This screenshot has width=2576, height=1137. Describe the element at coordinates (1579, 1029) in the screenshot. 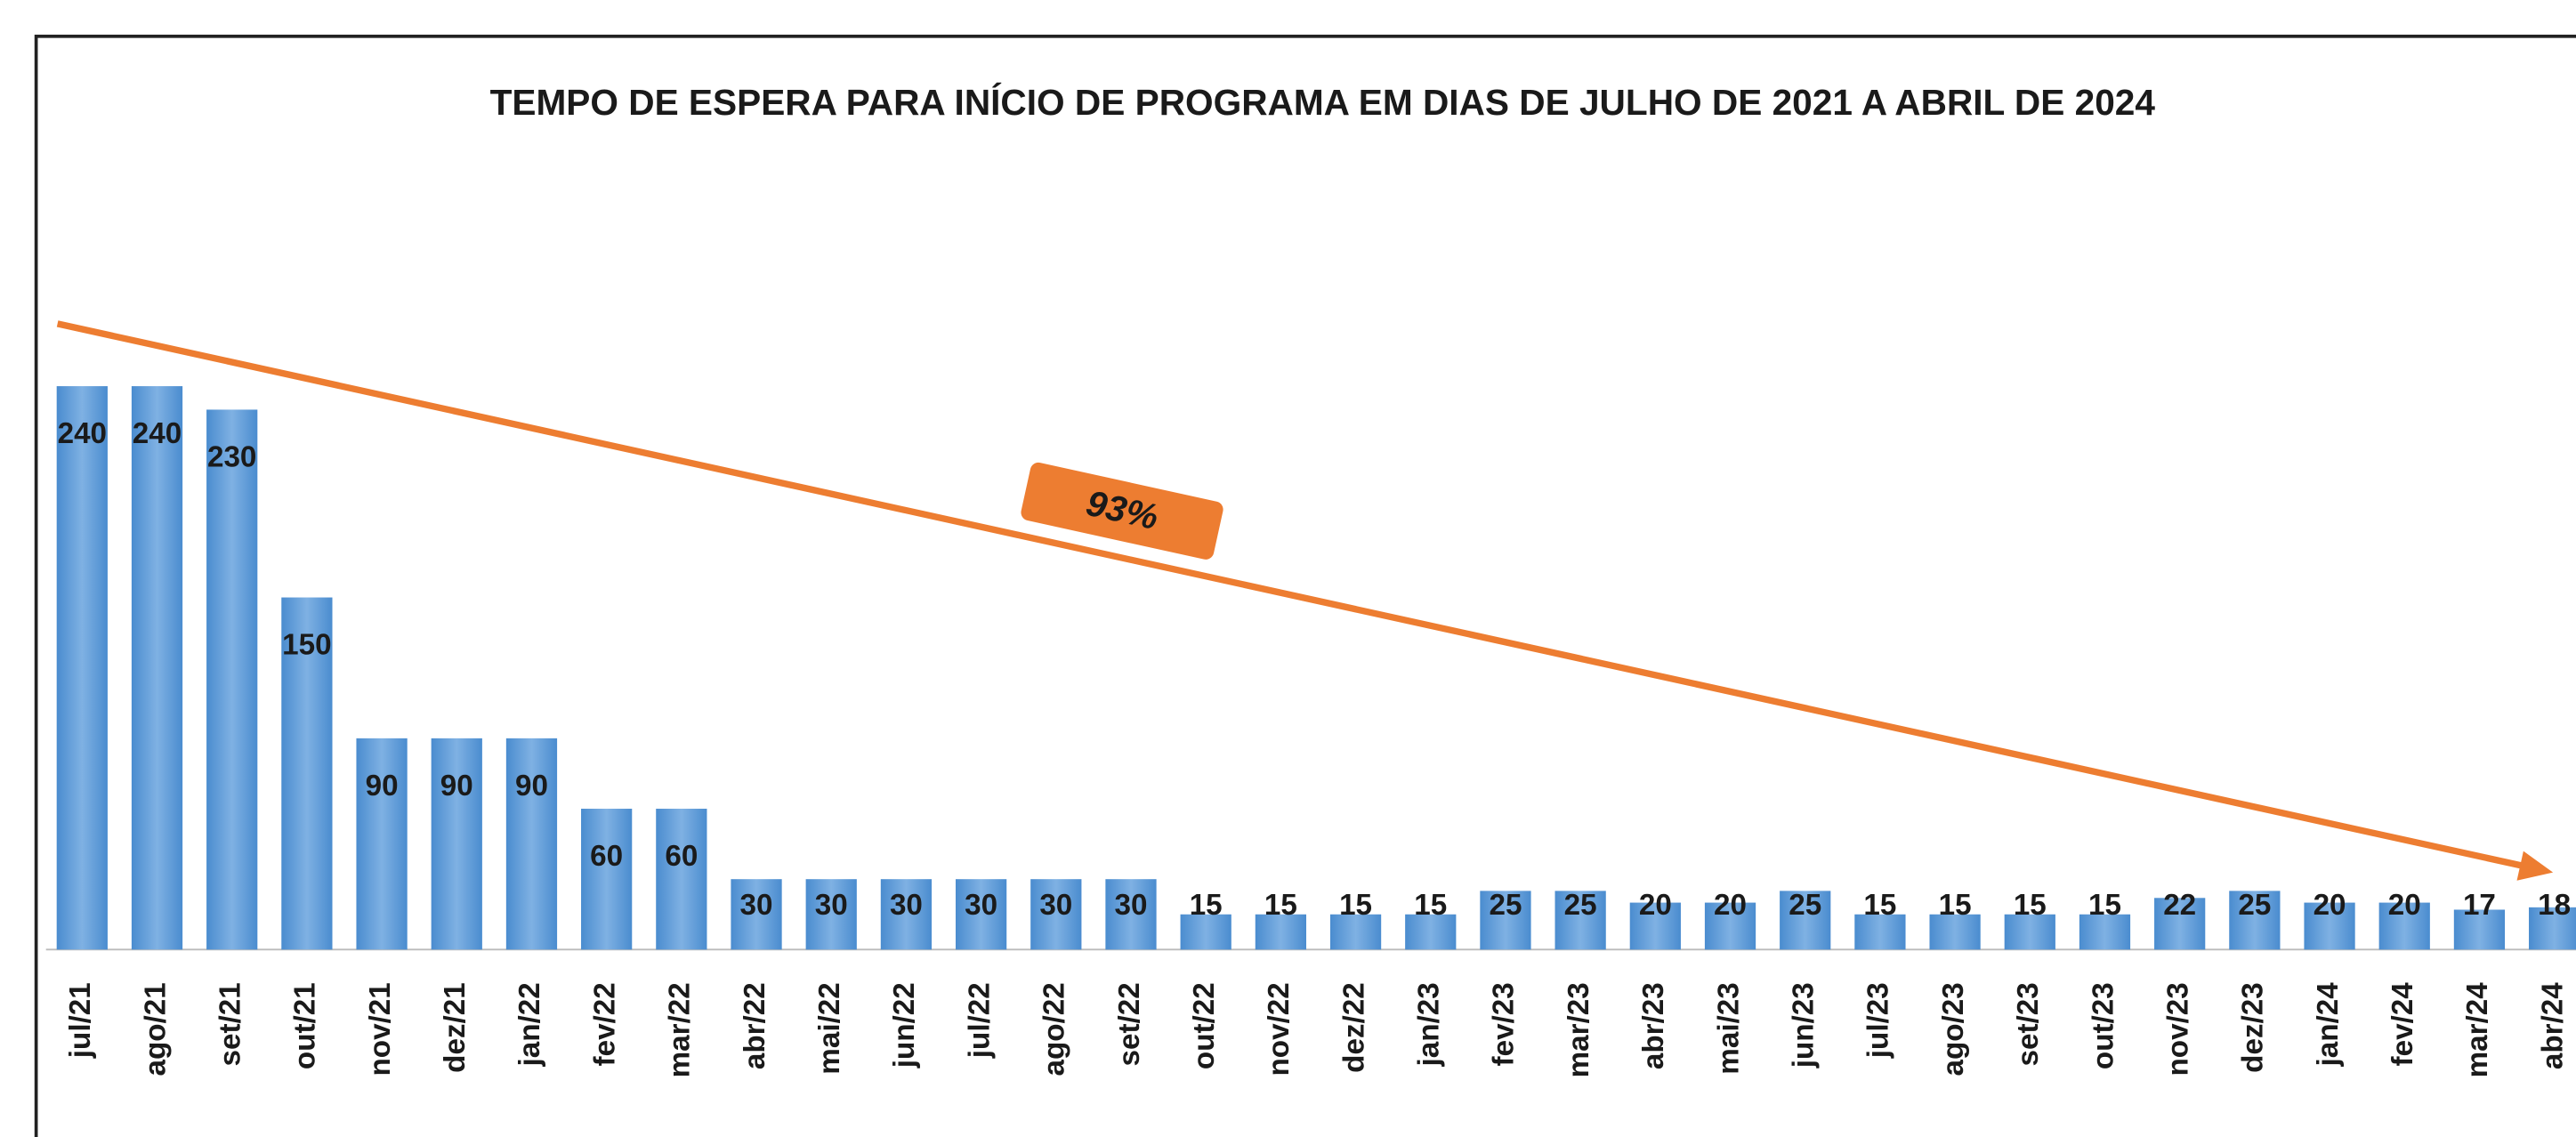

I see `x-tick-label: mar/23` at that location.